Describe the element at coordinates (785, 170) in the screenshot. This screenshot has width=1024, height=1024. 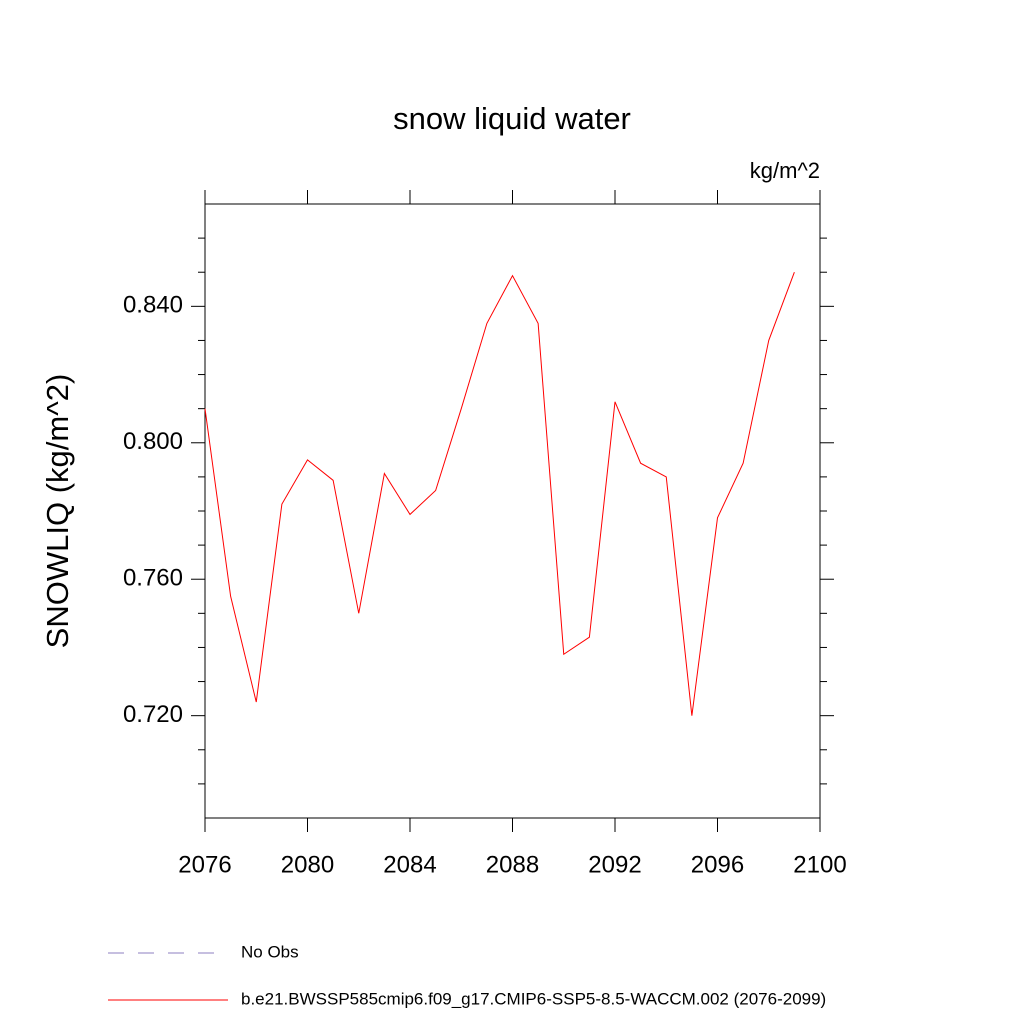
I see `units-label: kg/m^2` at that location.